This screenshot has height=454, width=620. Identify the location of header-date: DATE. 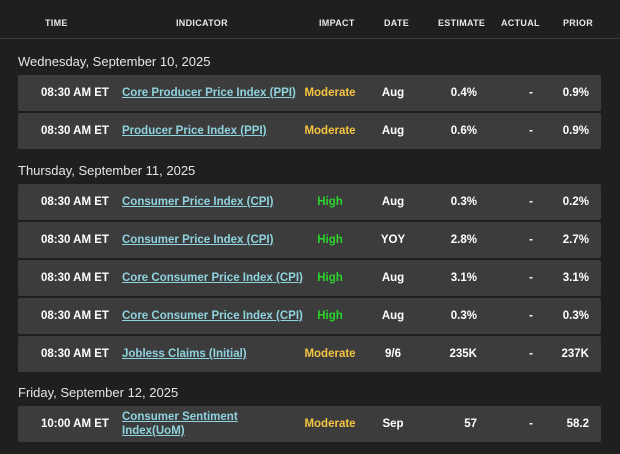
(397, 23).